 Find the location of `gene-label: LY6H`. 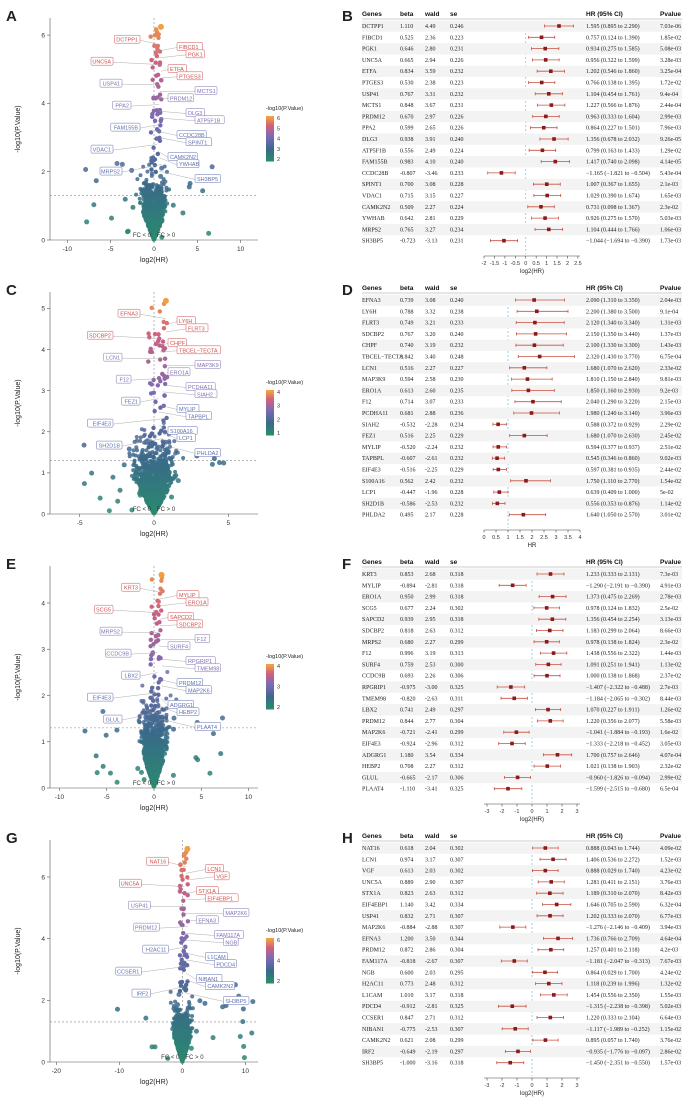

gene-label: LY6H is located at coordinates (185, 322).